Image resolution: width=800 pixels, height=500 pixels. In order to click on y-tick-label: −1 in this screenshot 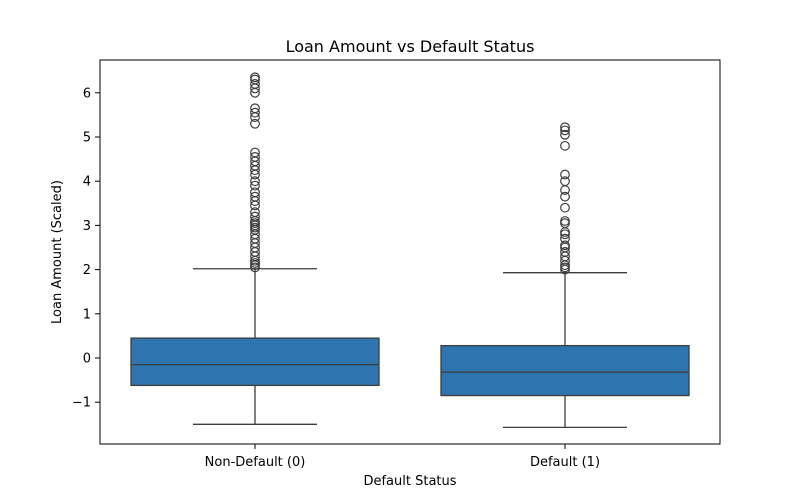, I will do `click(81, 403)`.